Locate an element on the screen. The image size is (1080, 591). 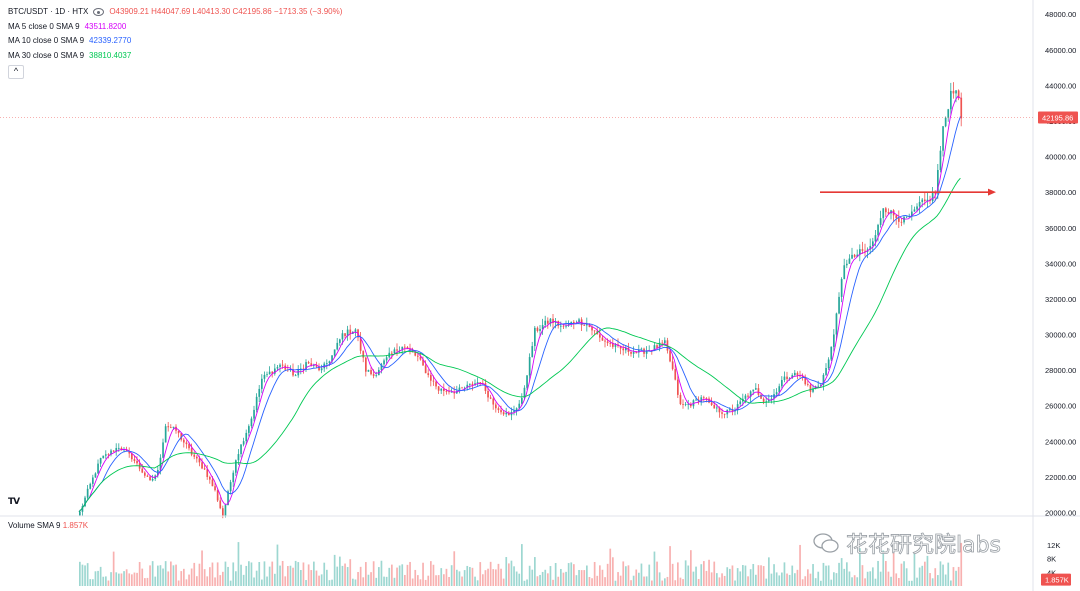
indicator-value: 42339.2770 is located at coordinates (110, 40).